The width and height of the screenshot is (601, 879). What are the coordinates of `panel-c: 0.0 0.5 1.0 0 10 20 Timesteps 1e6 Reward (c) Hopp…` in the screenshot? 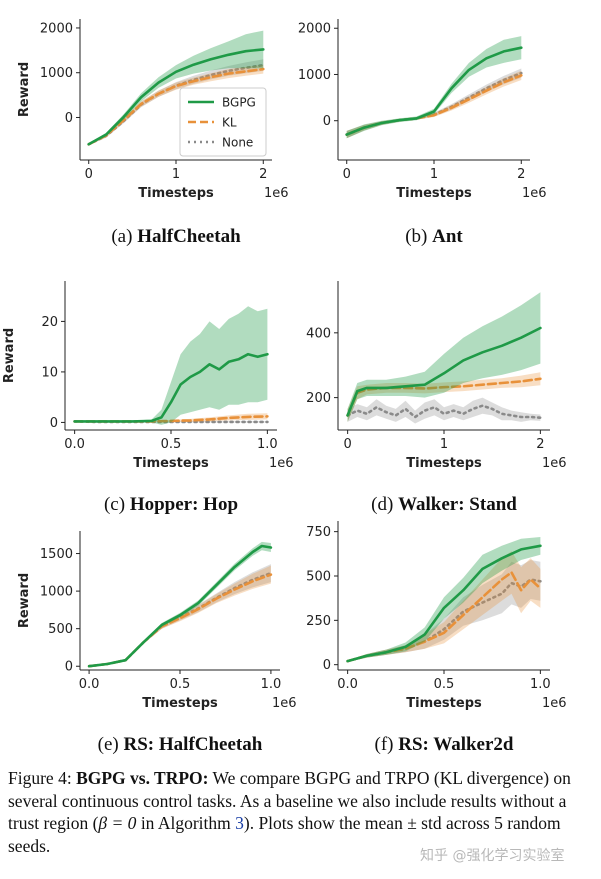 It's located at (148, 398).